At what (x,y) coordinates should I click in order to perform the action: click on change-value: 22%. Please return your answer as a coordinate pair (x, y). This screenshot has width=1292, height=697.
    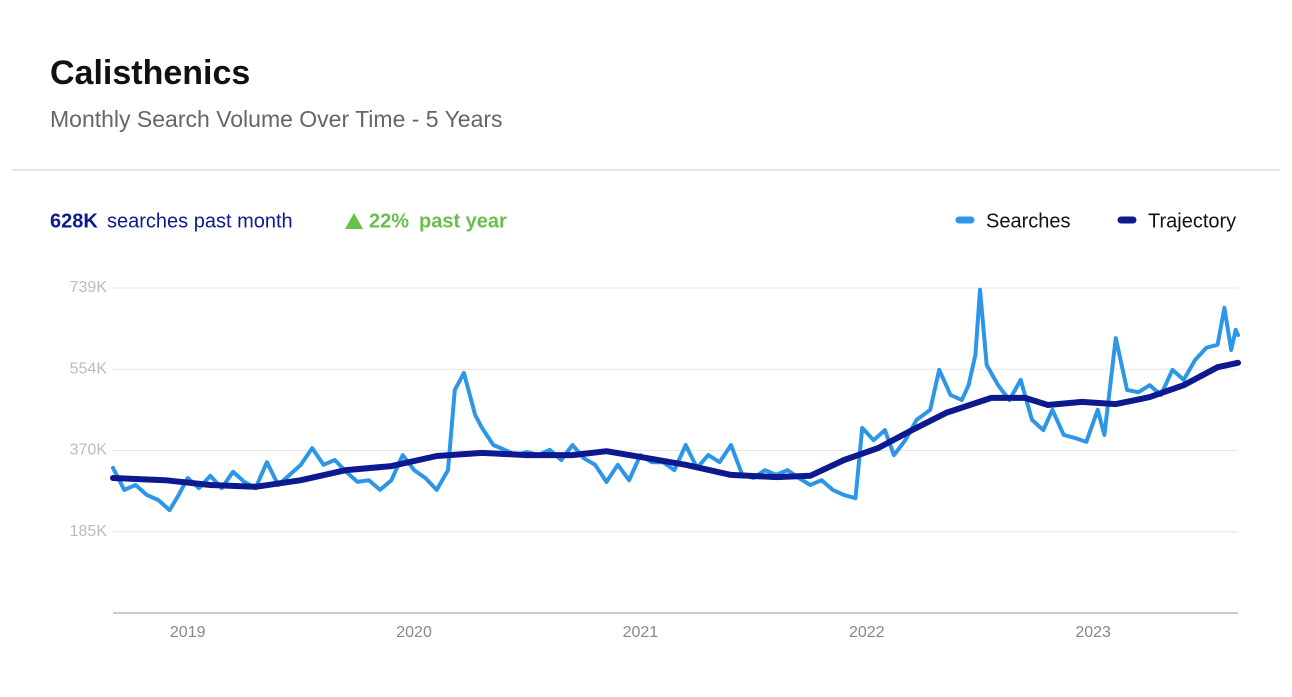
    Looking at the image, I should click on (389, 221).